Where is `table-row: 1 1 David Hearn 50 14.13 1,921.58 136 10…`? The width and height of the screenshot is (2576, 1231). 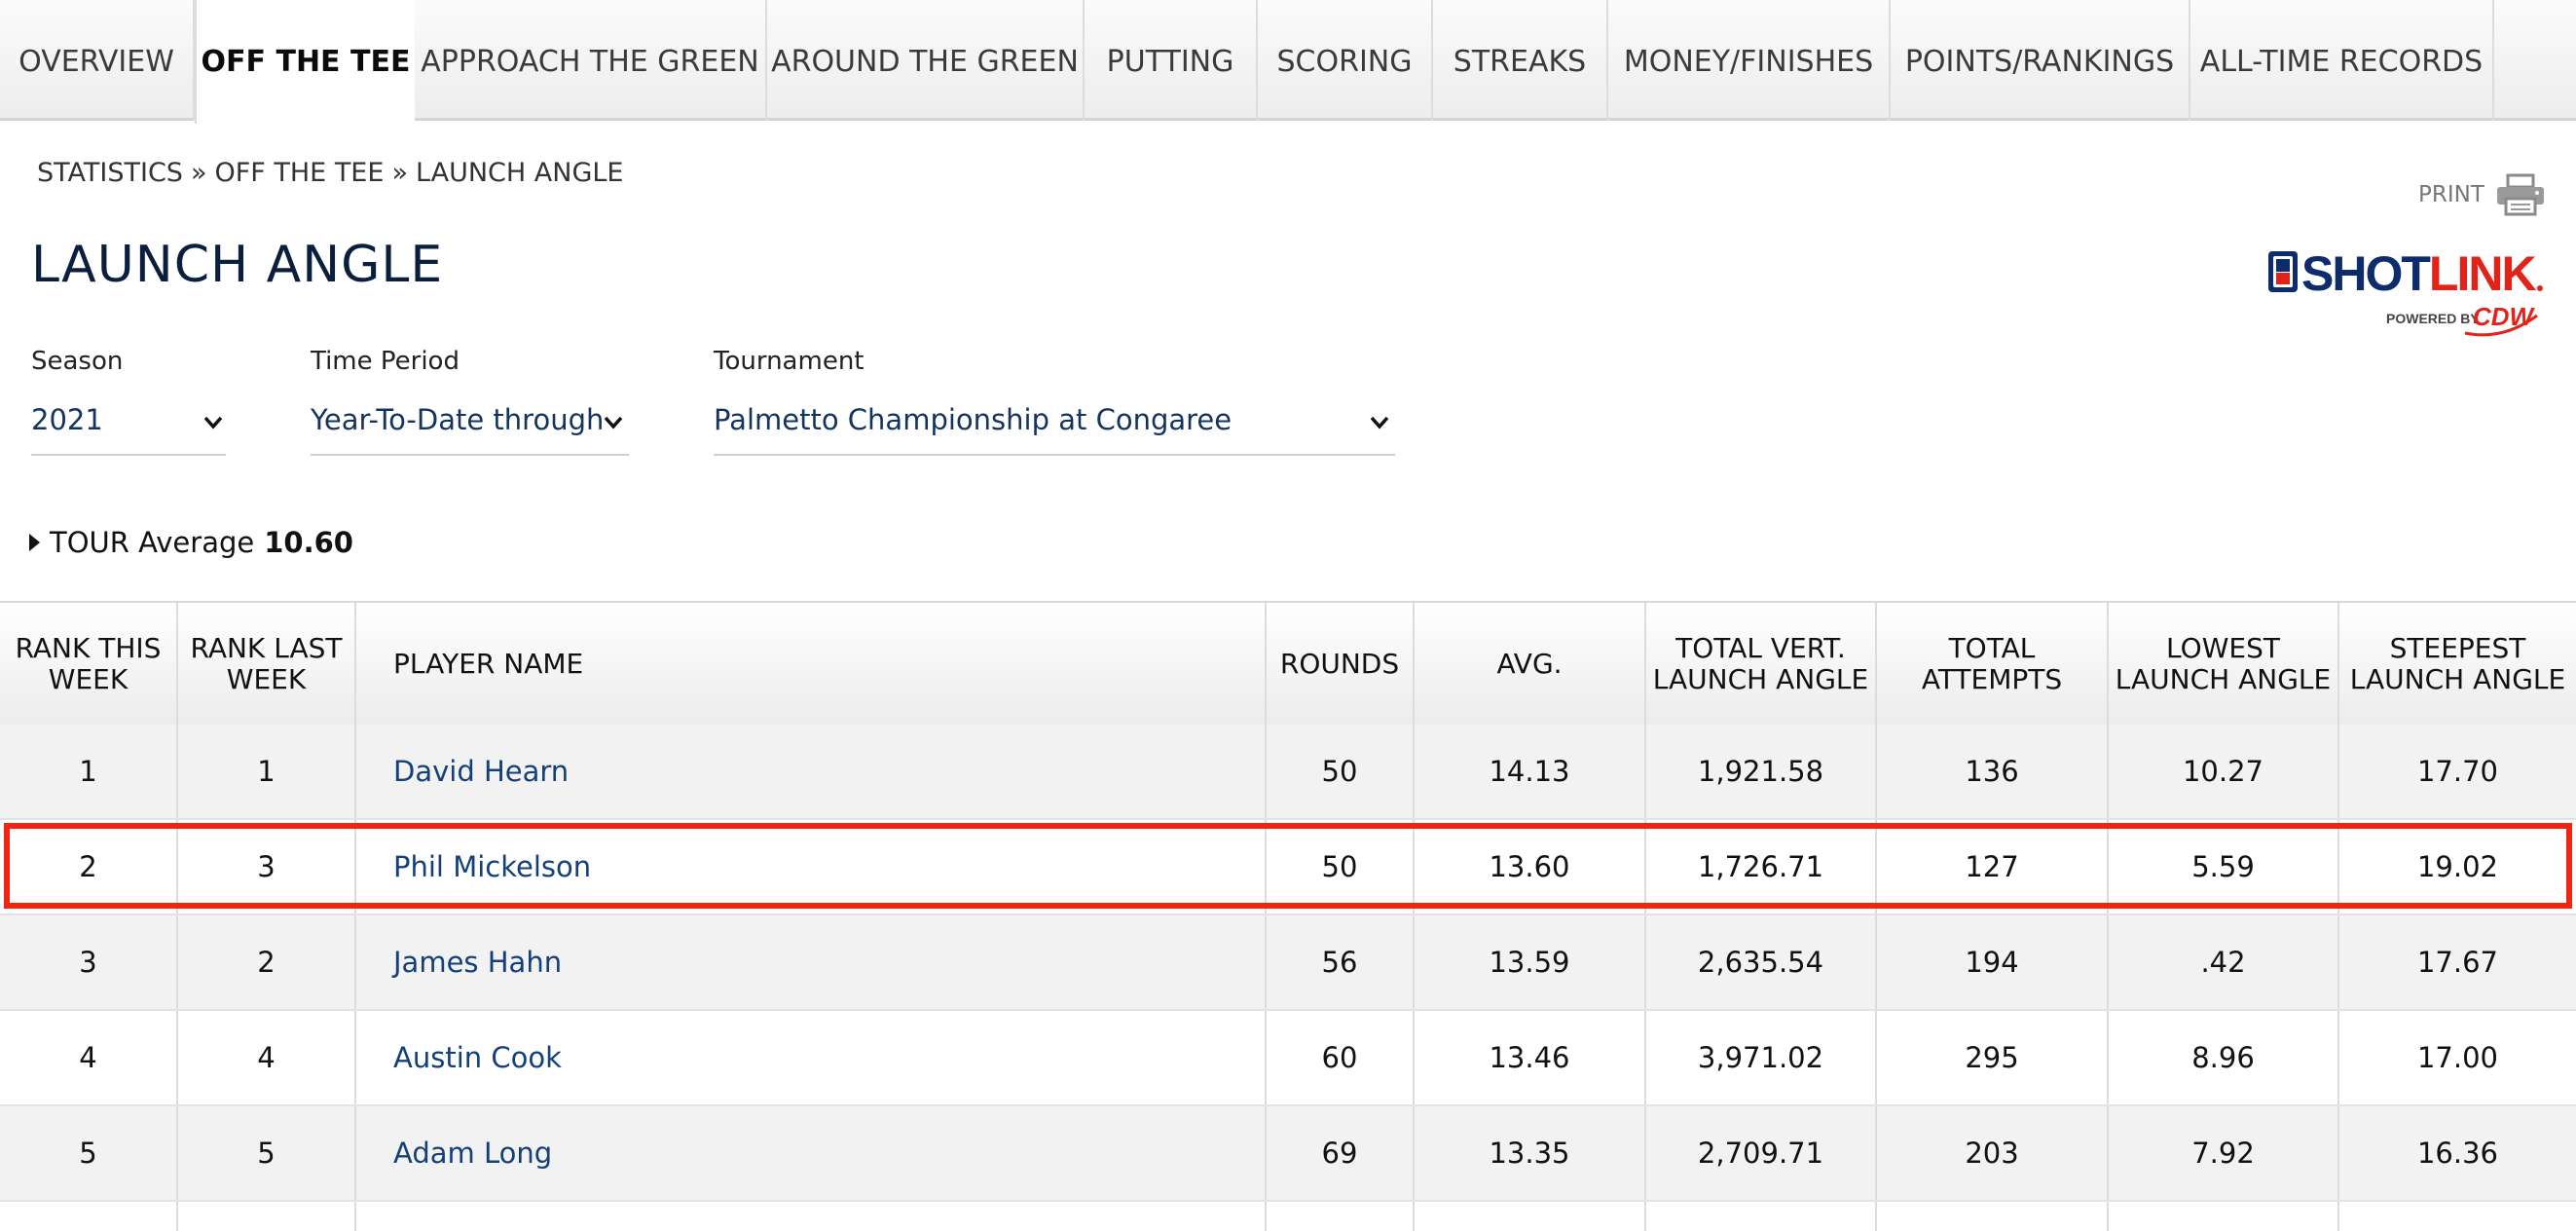
table-row: 1 1 David Hearn 50 14.13 1,921.58 136 10… is located at coordinates (1288, 772).